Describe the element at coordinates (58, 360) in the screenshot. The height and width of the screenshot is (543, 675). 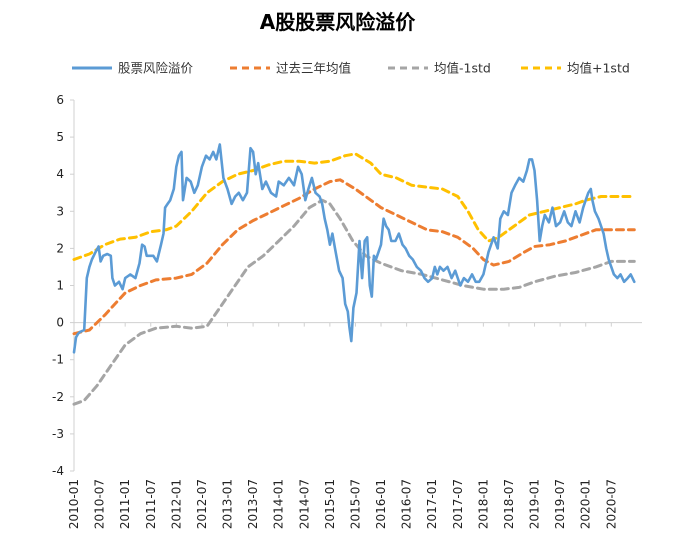
I see `y-tick-label: -1` at that location.